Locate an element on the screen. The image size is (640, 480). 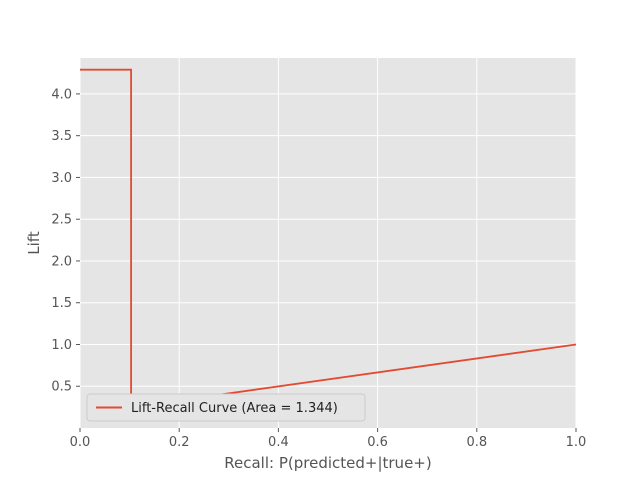
x-tick-label: 0.8 is located at coordinates (476, 442).